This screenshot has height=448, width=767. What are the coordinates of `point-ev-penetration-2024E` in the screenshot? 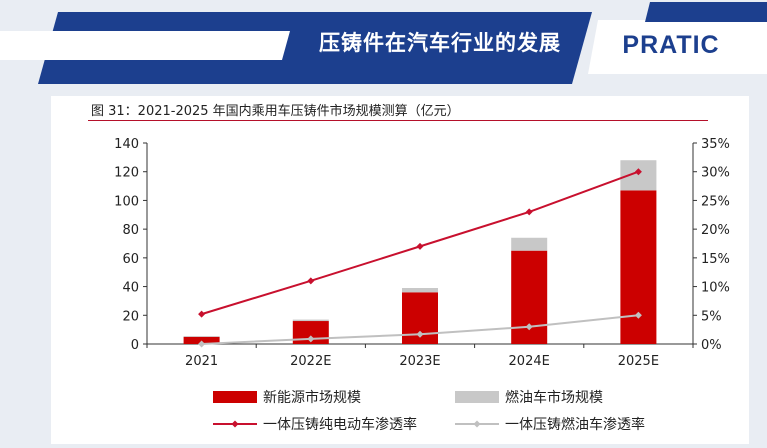 It's located at (529, 212).